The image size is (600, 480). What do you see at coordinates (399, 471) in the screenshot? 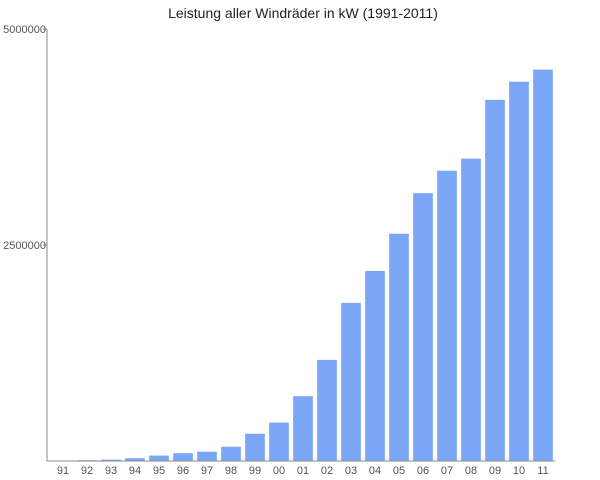
I see `x-tick-label: 05` at bounding box center [399, 471].